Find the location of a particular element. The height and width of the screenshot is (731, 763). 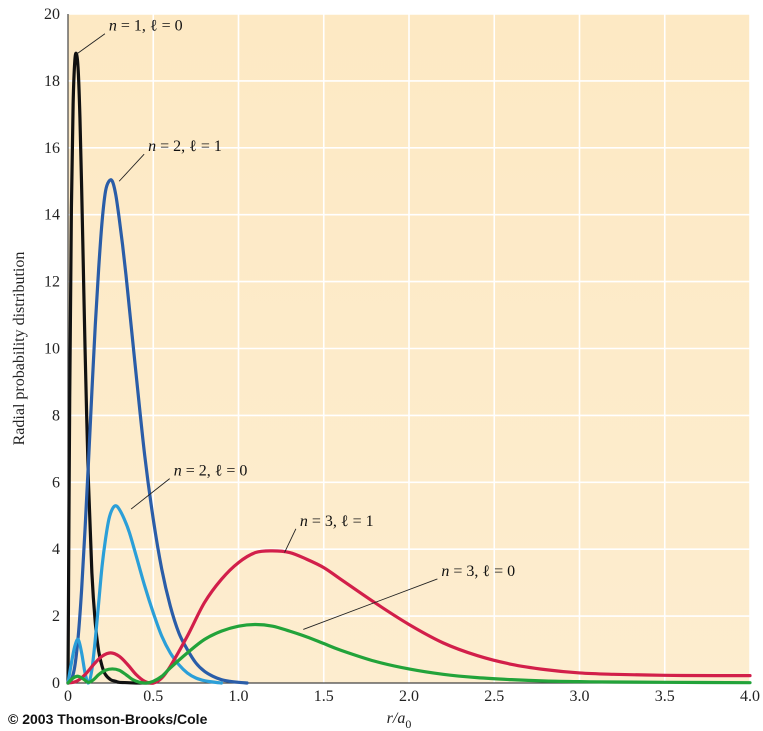

x-tick-label: 1.0 is located at coordinates (239, 696).